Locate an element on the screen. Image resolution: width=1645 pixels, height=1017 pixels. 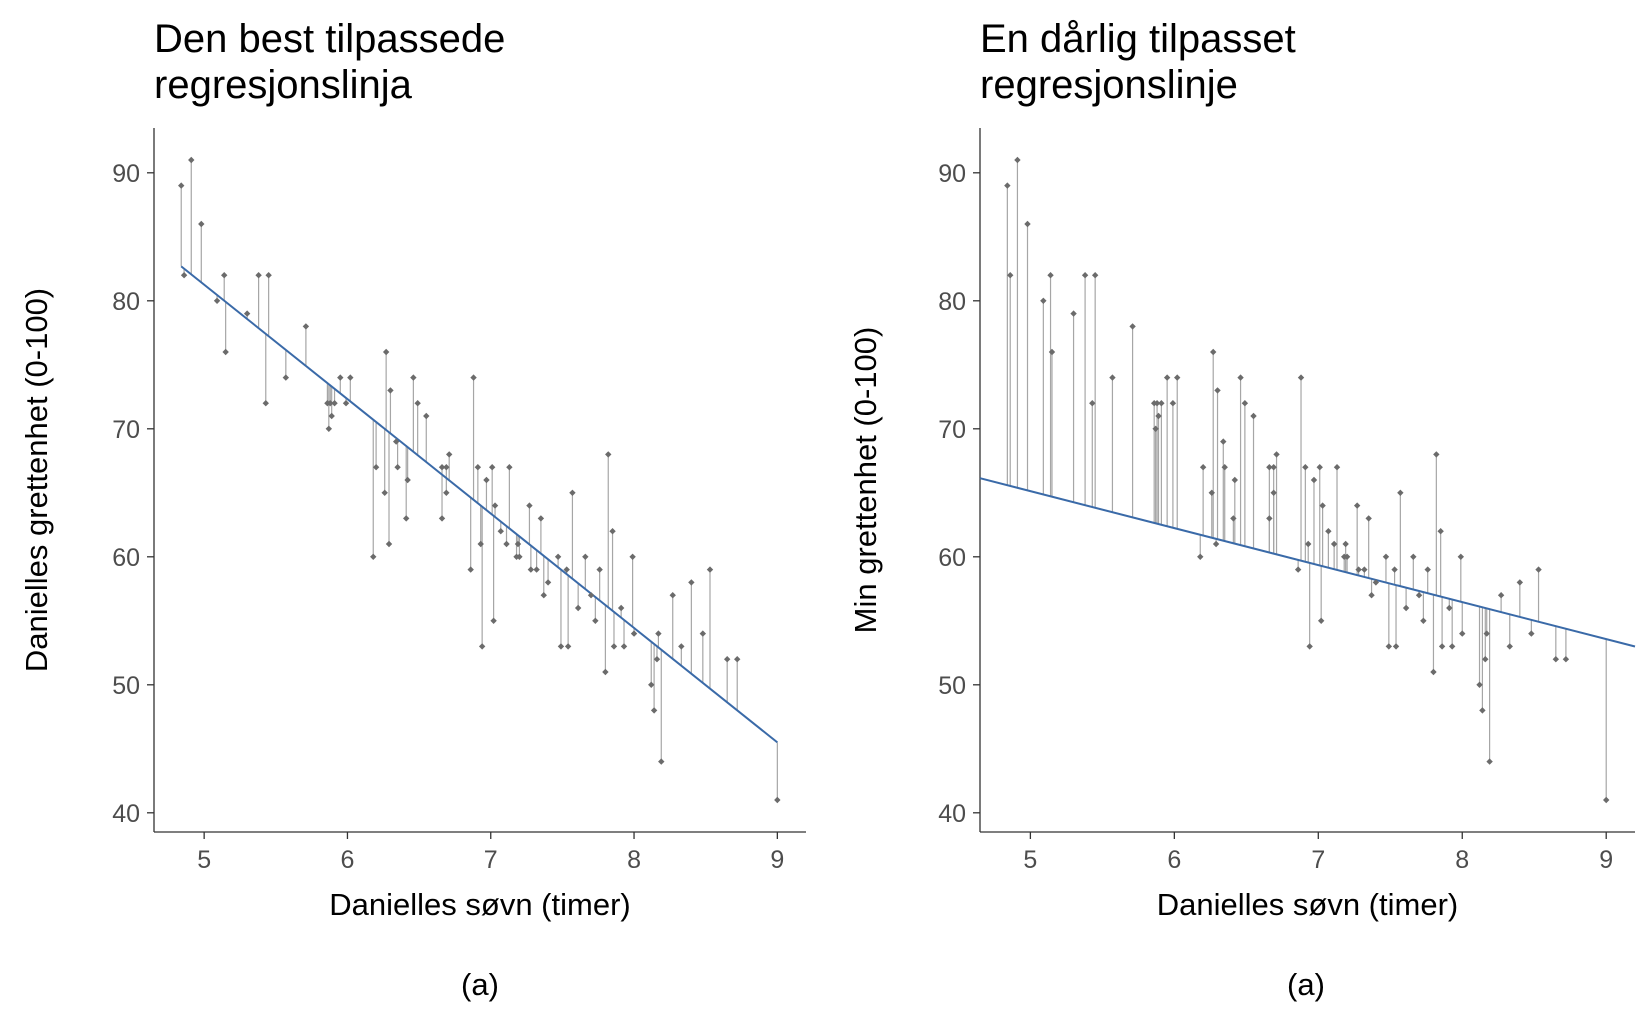
x-tick-label: 8 is located at coordinates (1462, 860).